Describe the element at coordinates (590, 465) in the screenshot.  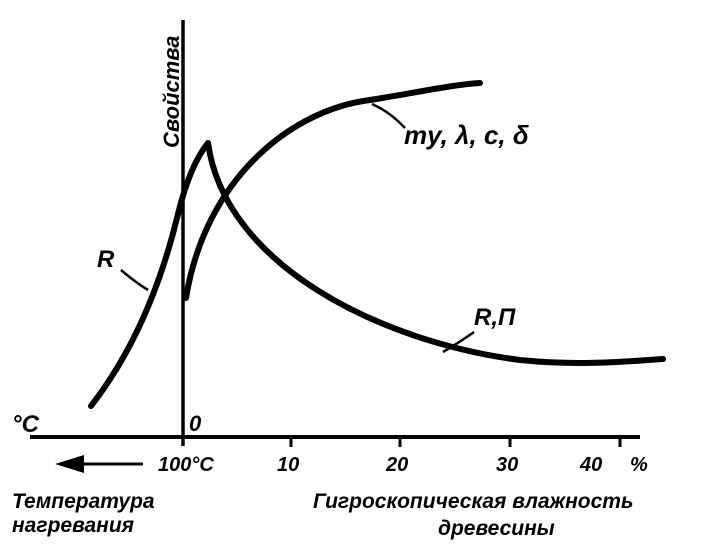
I see `x-tick-label: 40` at that location.